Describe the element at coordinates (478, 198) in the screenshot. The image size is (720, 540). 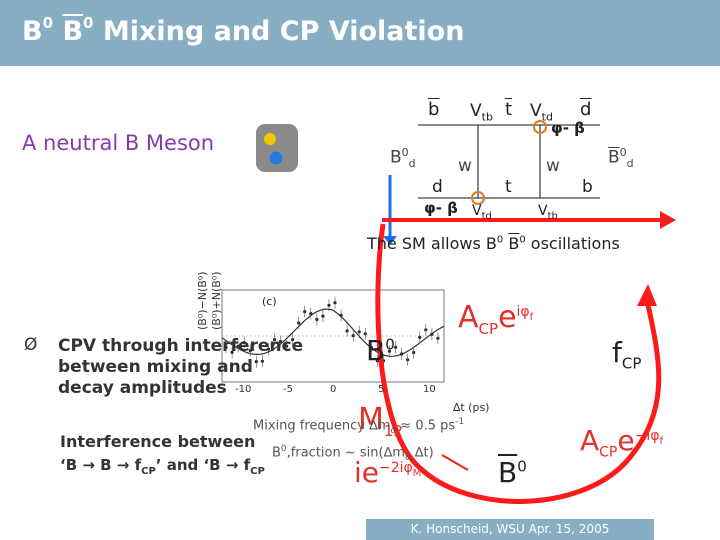
I see `phi-beta-bottom-marker` at that location.